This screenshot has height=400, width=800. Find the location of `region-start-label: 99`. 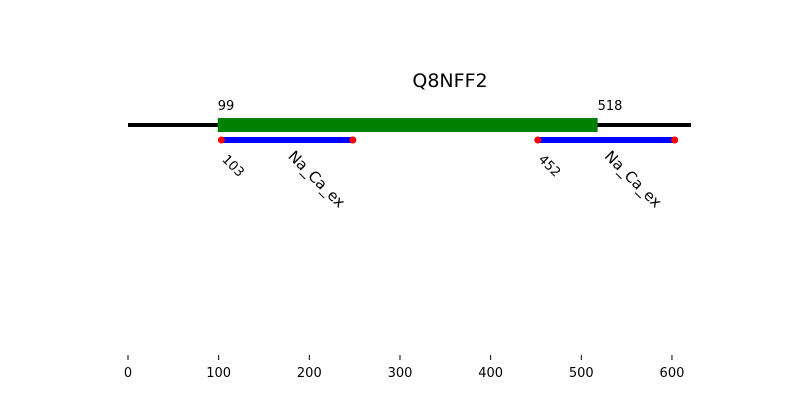

region-start-label: 99 is located at coordinates (226, 106).